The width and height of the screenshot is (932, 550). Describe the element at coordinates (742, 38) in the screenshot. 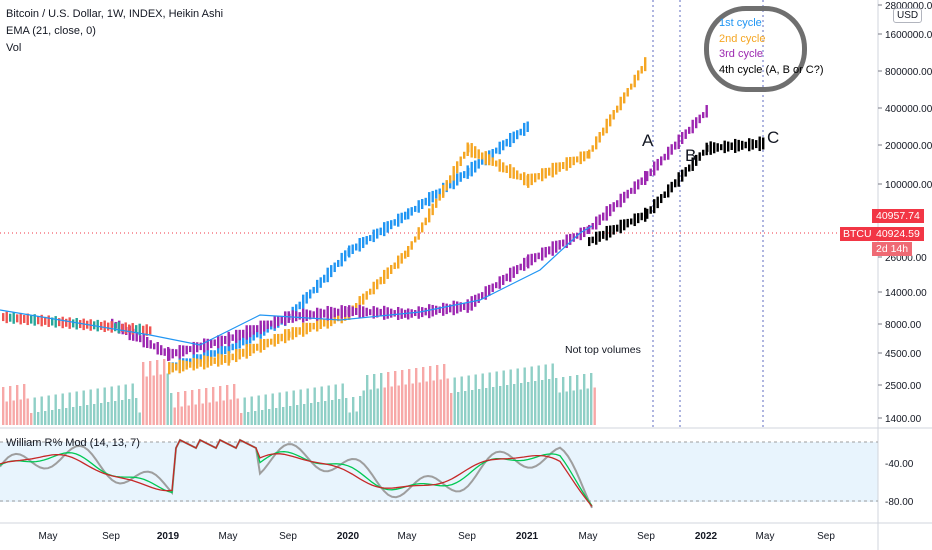

I see `cycle-legend-item-2: 2nd cycle` at that location.